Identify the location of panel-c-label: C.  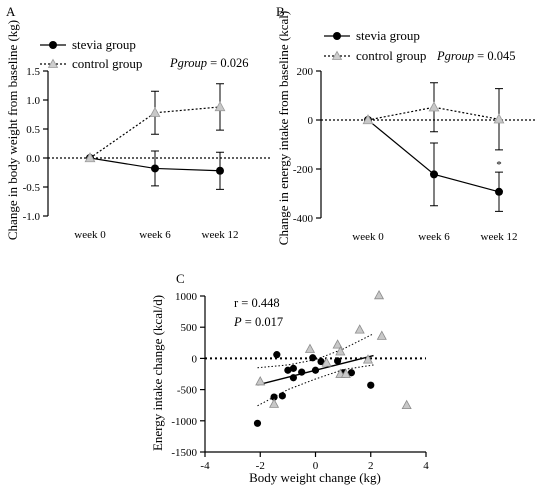
(180, 278).